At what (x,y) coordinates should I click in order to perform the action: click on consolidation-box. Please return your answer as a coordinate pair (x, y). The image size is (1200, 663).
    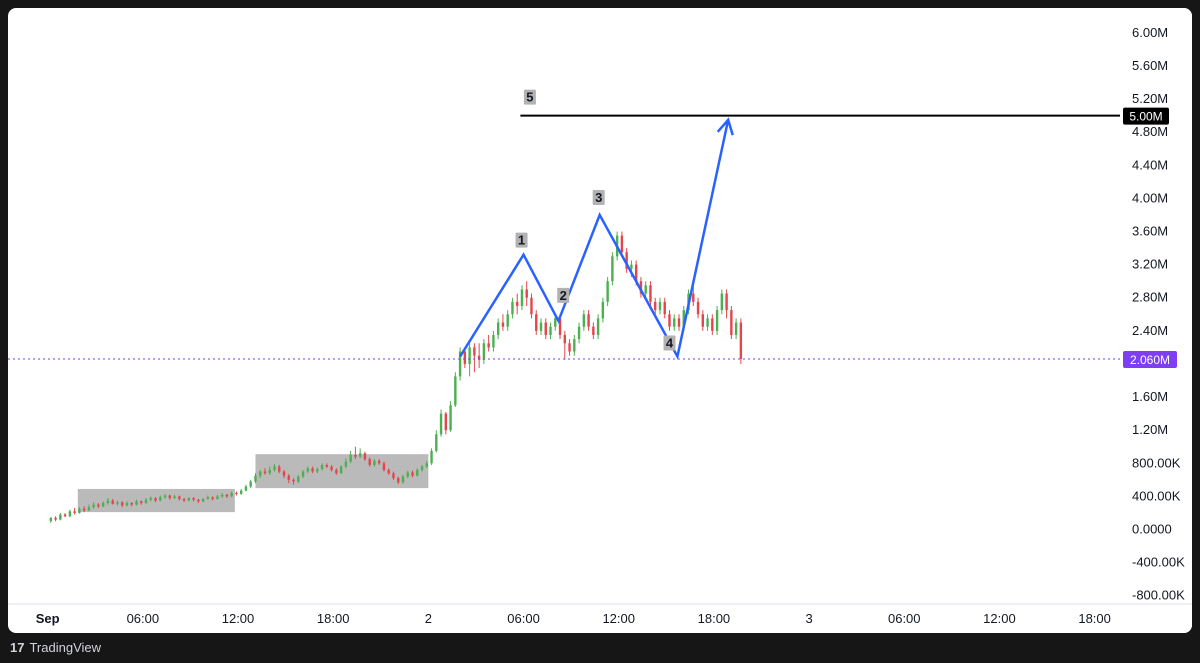
    Looking at the image, I should click on (156, 500).